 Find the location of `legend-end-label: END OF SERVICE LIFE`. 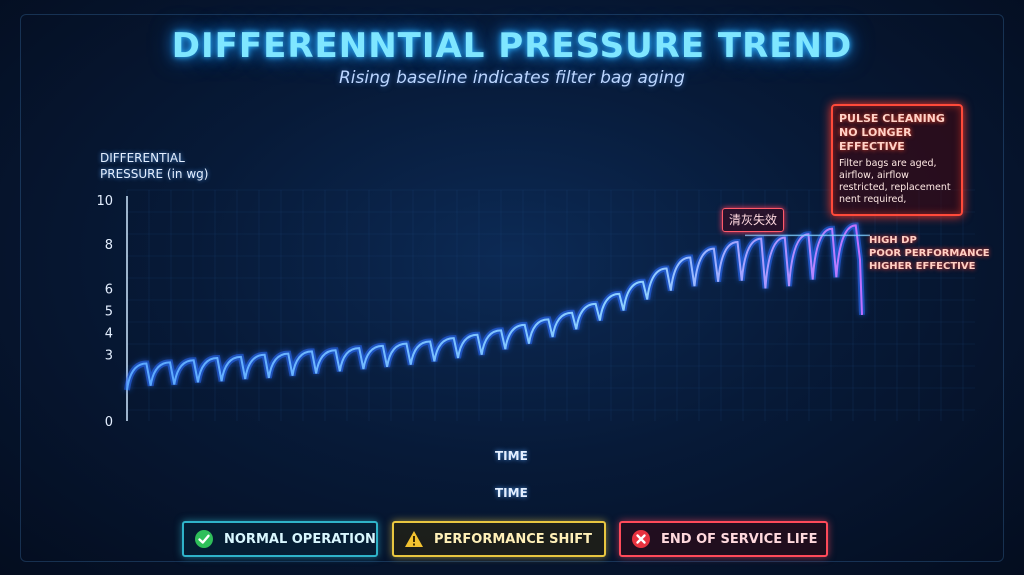

legend-end-label: END OF SERVICE LIFE is located at coordinates (739, 539).